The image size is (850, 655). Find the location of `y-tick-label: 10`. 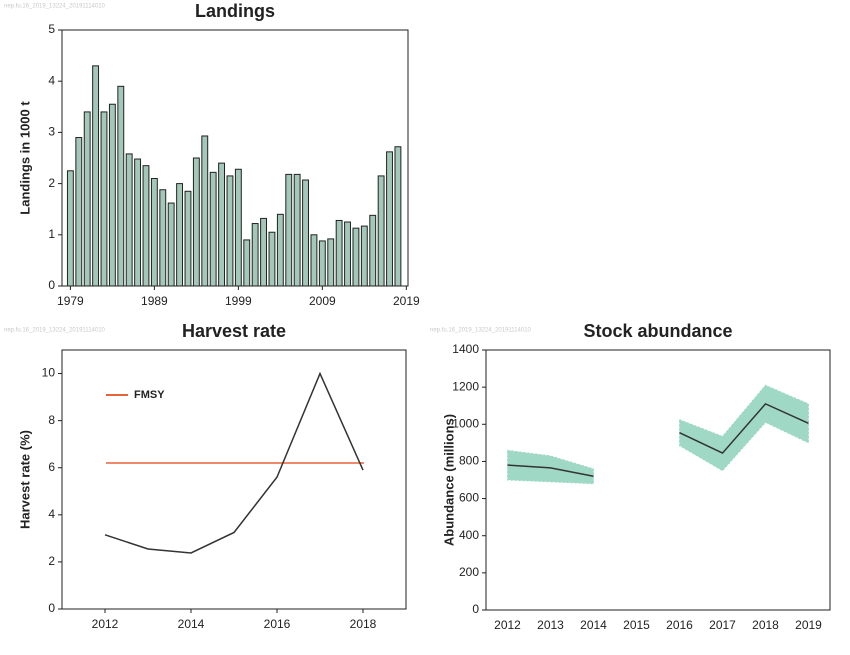

y-tick-label: 10 is located at coordinates (49, 373).